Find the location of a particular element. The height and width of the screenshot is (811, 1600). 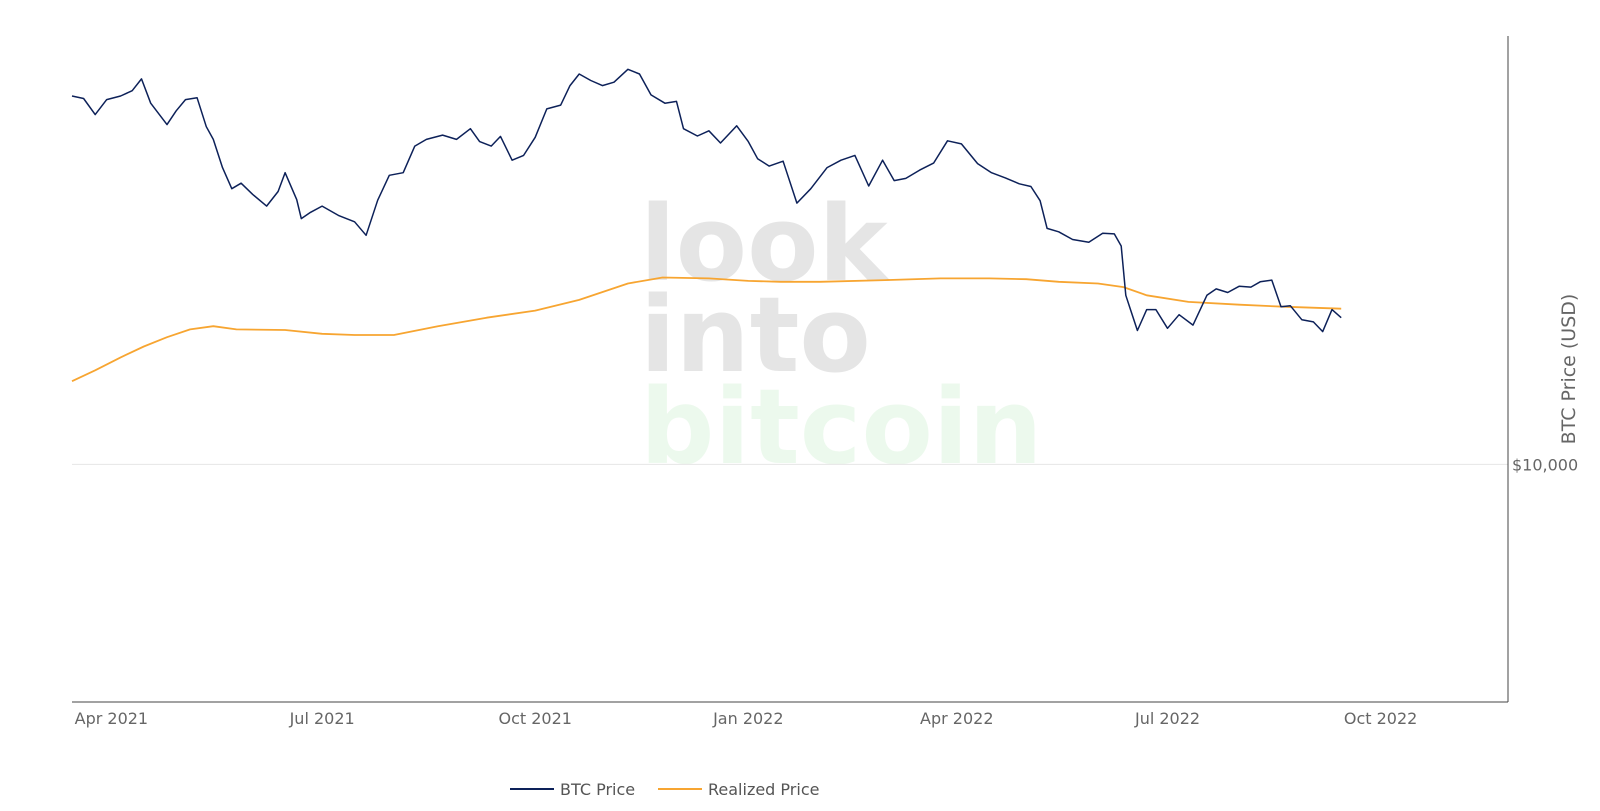

x-tick-label-3: Jan 2022 is located at coordinates (747, 718).